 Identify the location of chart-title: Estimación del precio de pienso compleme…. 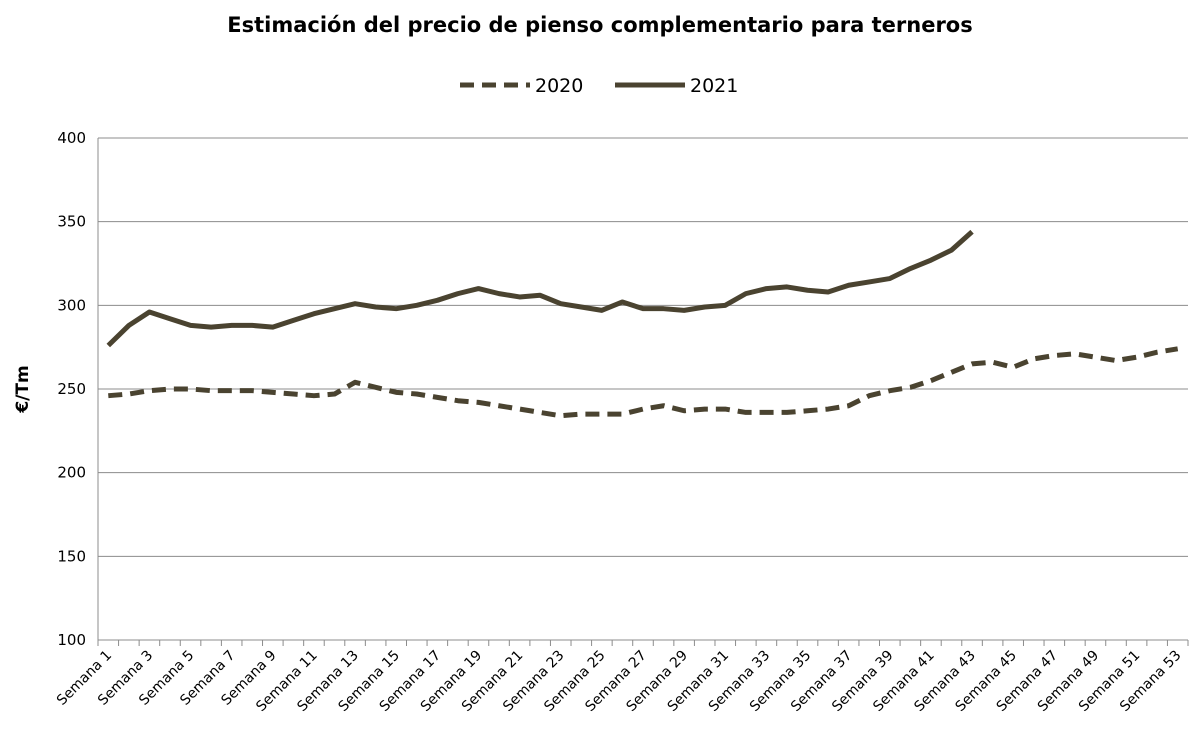
(599, 25).